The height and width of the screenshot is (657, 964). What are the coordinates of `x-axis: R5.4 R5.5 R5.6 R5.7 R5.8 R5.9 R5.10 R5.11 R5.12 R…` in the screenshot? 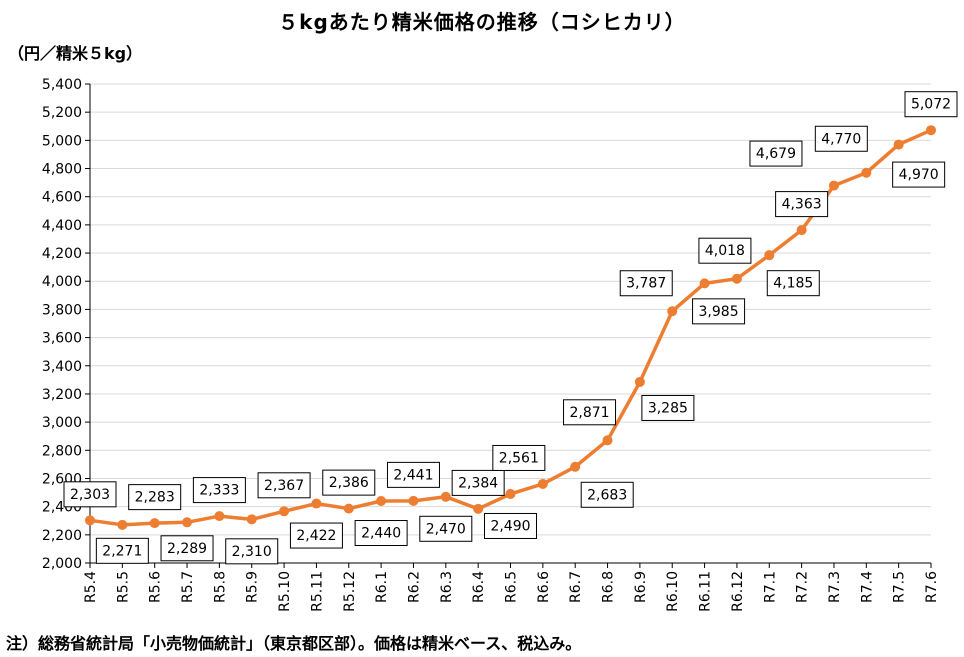 It's located at (511, 587).